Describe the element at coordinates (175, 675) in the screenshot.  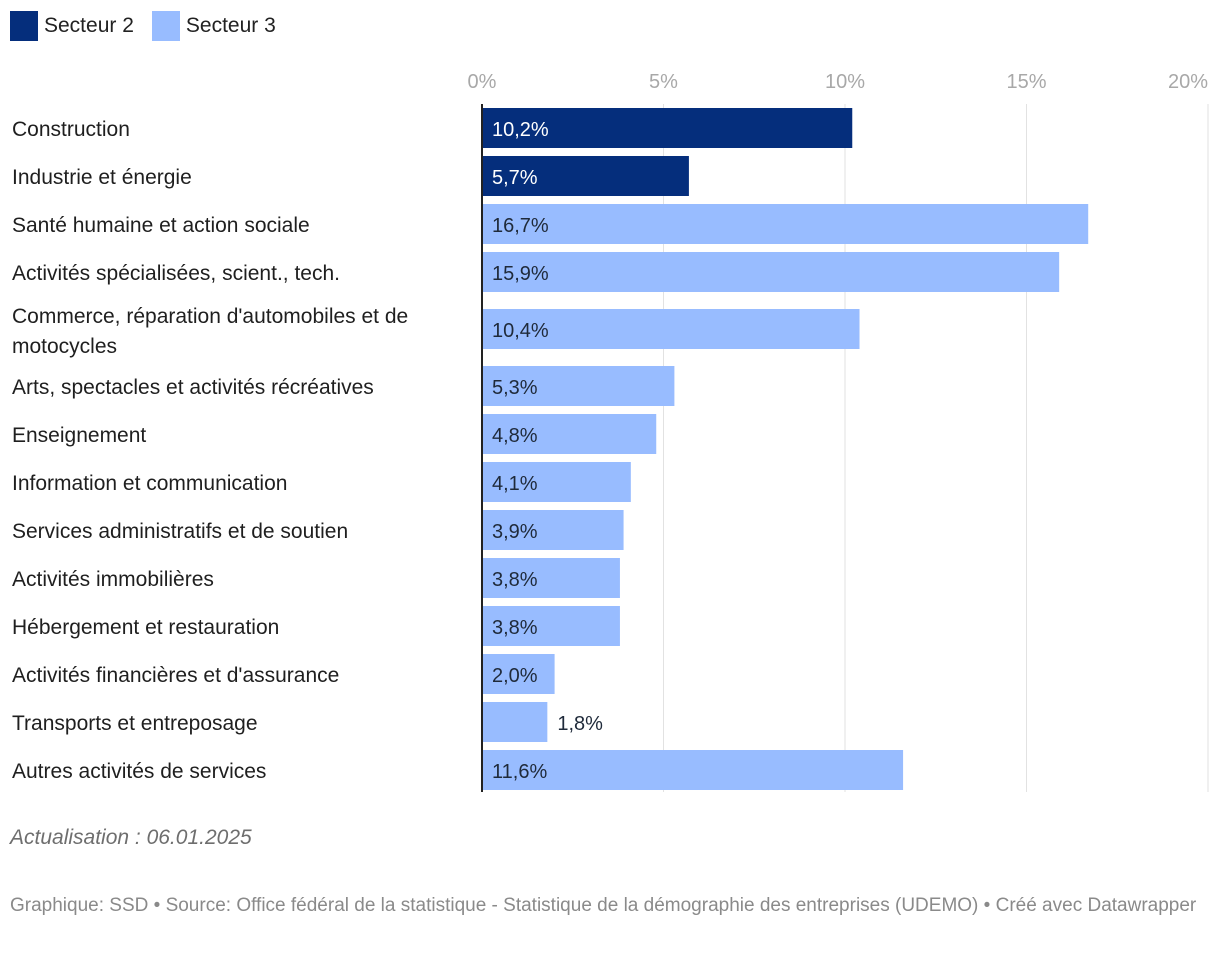
I see `category-label: Activités financières et d'assurance` at that location.